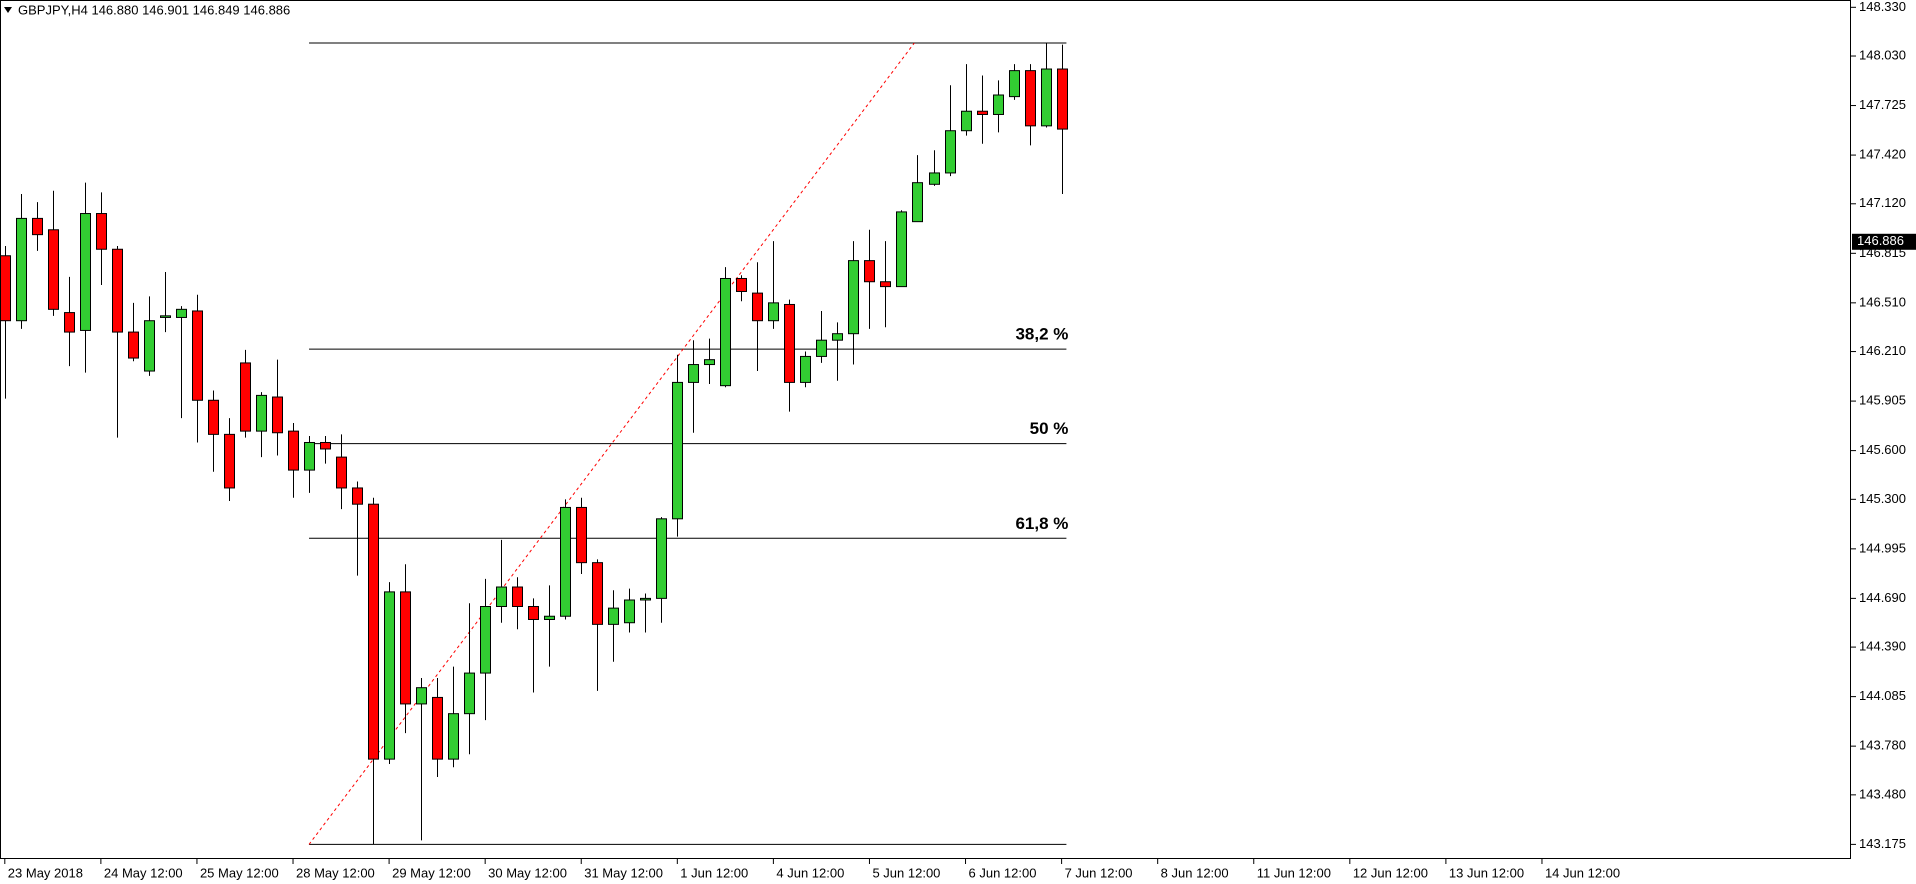  What do you see at coordinates (1882, 449) in the screenshot?
I see `y-tick-label: 145.600` at bounding box center [1882, 449].